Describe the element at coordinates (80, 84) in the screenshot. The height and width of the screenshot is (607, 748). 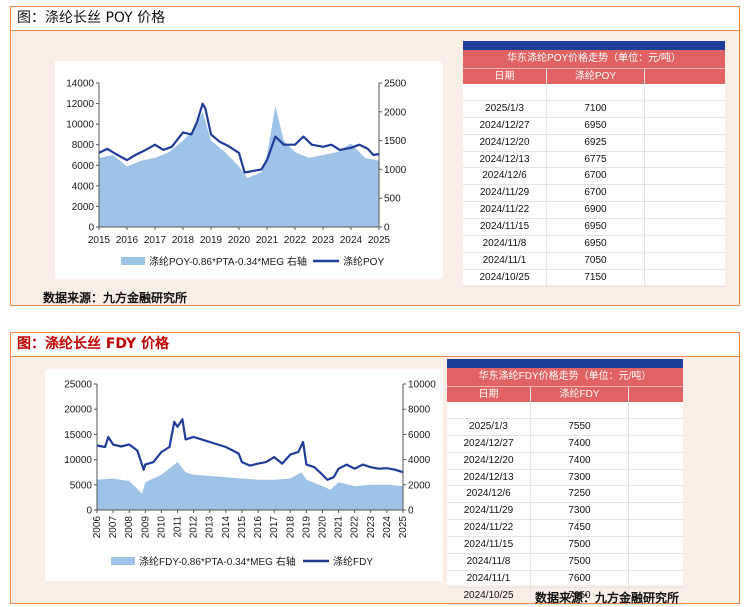
I see `left-tick-label: 14000` at that location.